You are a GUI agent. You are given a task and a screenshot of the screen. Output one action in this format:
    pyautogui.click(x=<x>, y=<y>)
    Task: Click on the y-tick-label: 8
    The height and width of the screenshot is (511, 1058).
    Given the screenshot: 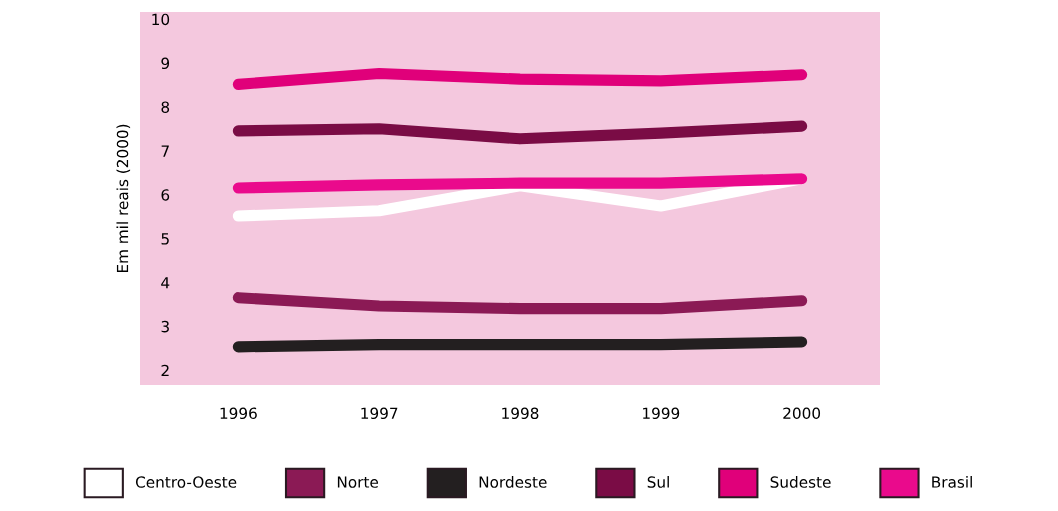 What is the action you would take?
    pyautogui.click(x=165, y=107)
    